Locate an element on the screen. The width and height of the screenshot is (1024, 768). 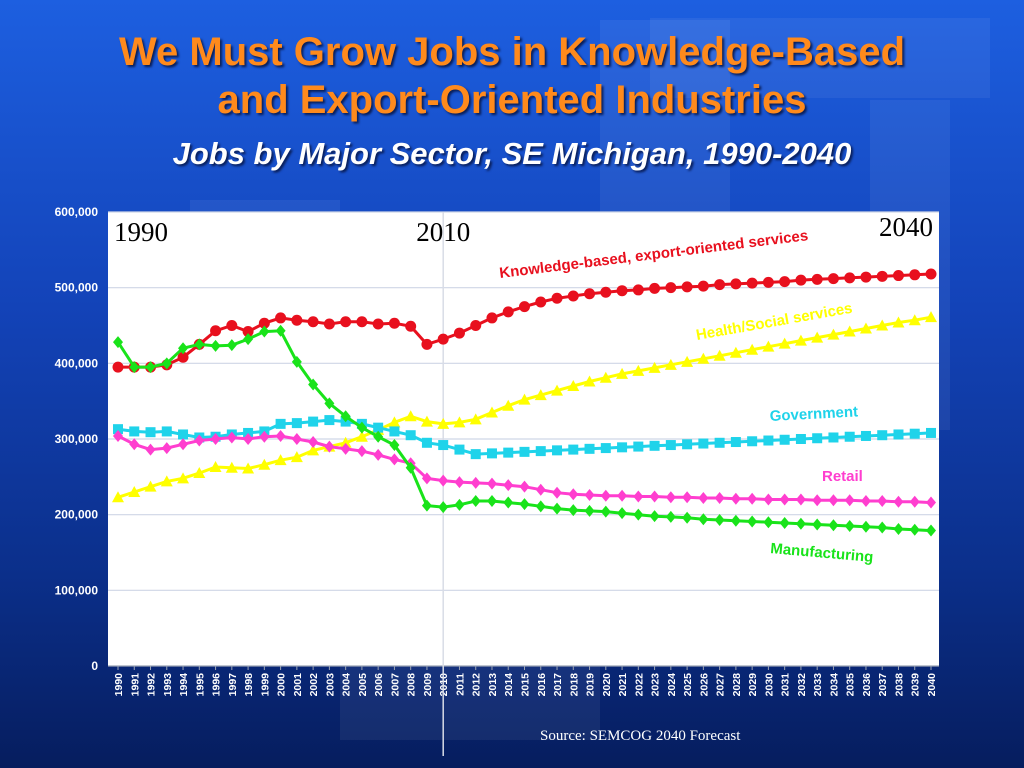
x-tick-label: 2014 is located at coordinates (509, 685).